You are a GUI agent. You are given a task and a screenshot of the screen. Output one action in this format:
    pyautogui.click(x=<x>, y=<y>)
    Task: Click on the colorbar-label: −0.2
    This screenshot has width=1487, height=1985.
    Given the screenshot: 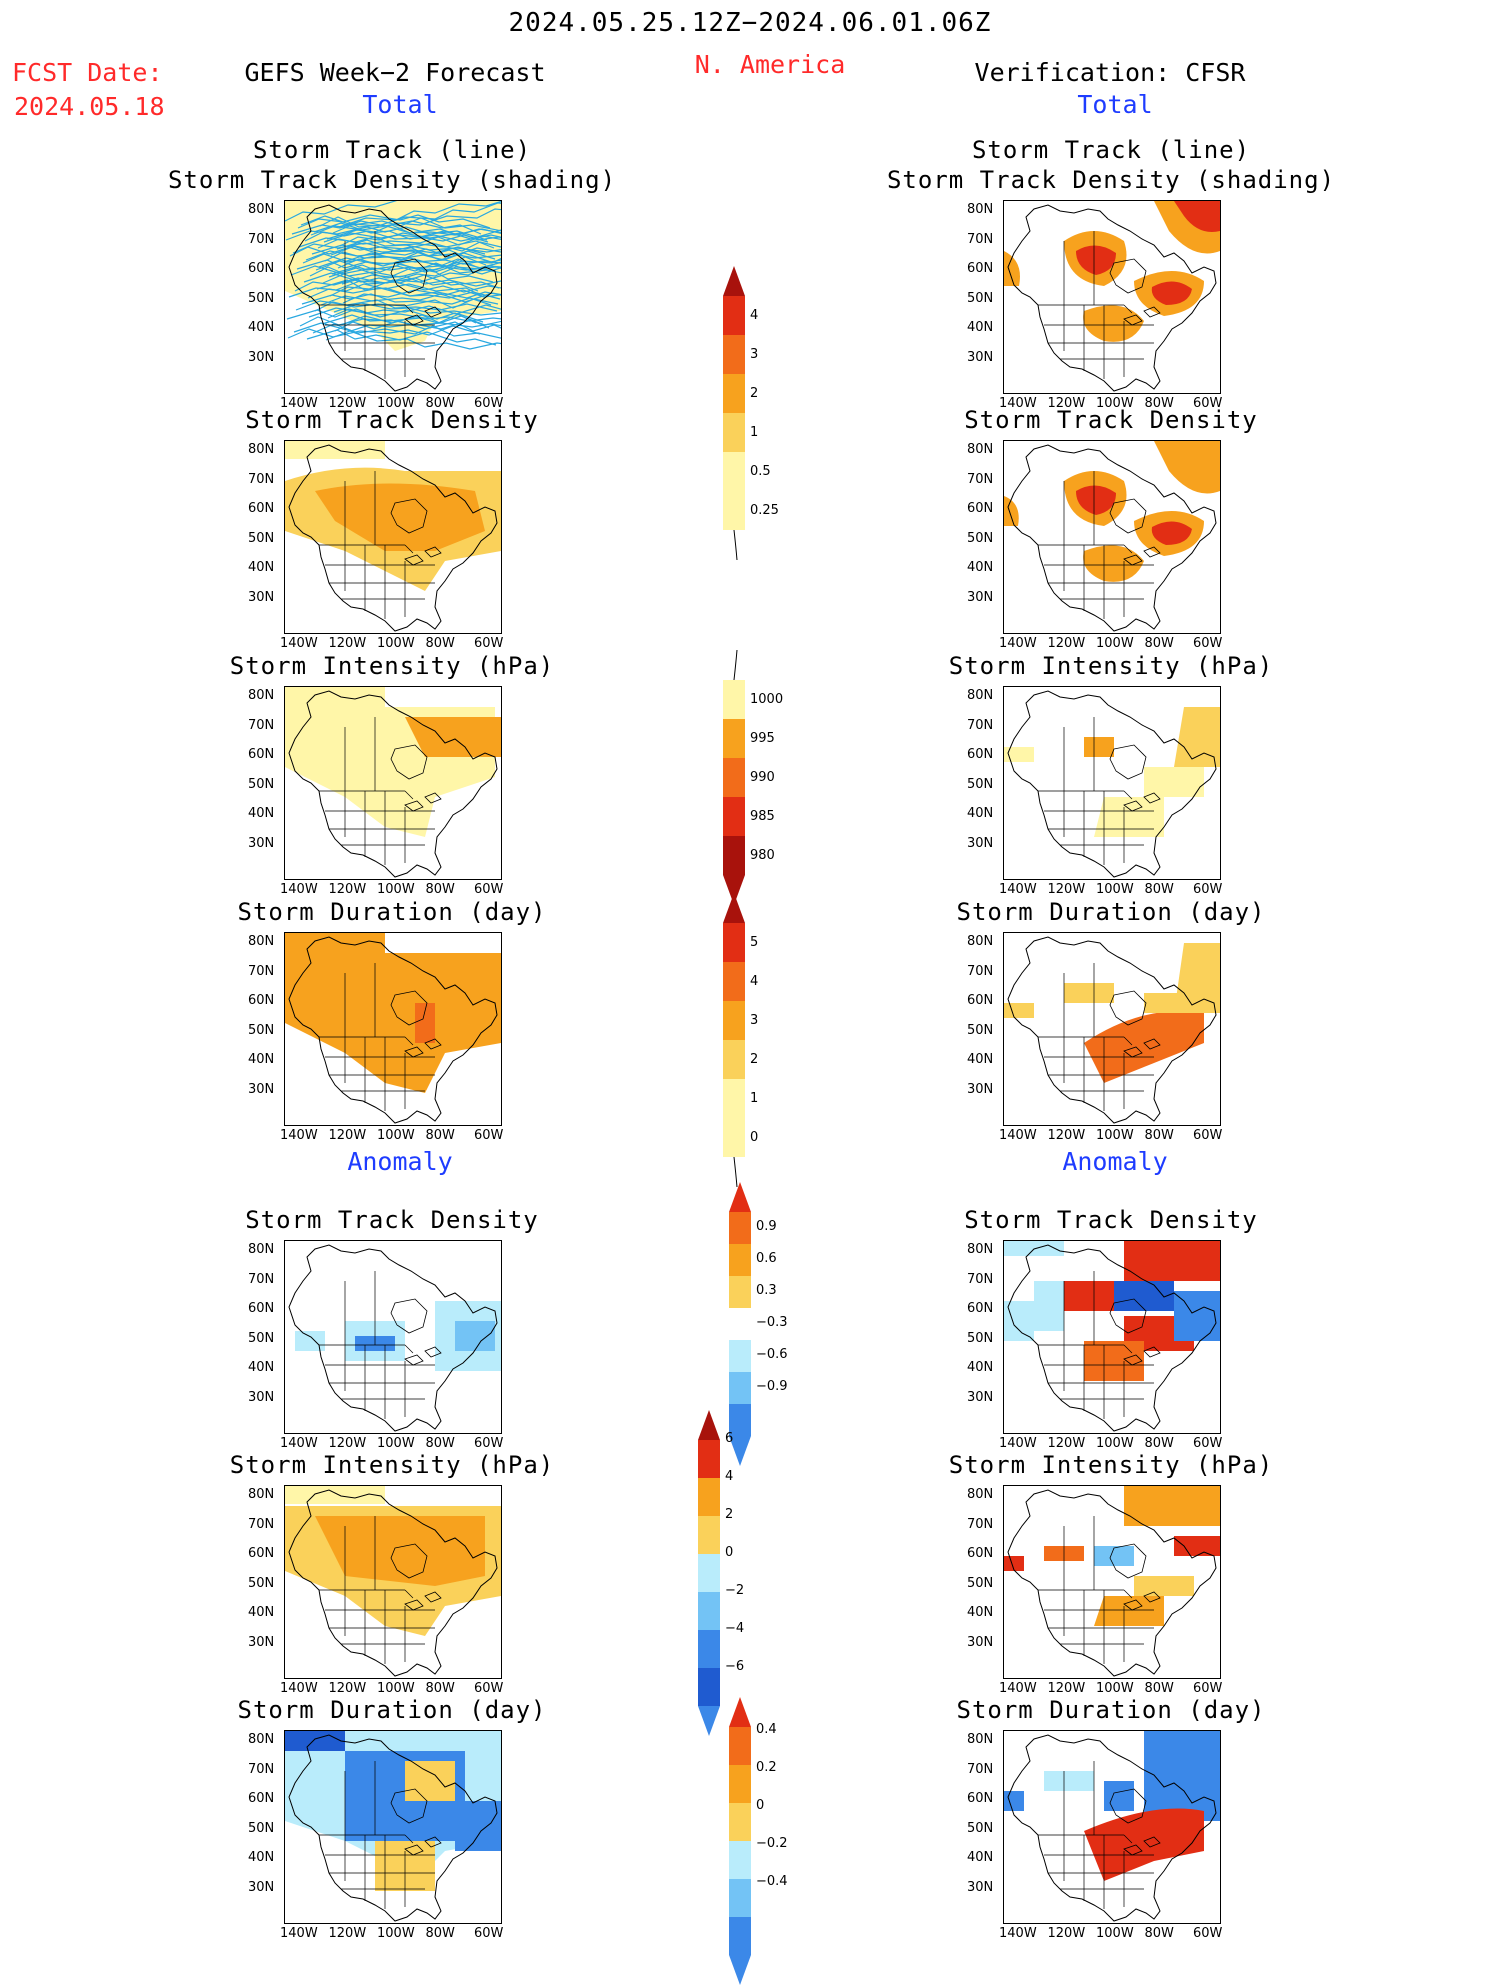 What is the action you would take?
    pyautogui.click(x=772, y=1843)
    